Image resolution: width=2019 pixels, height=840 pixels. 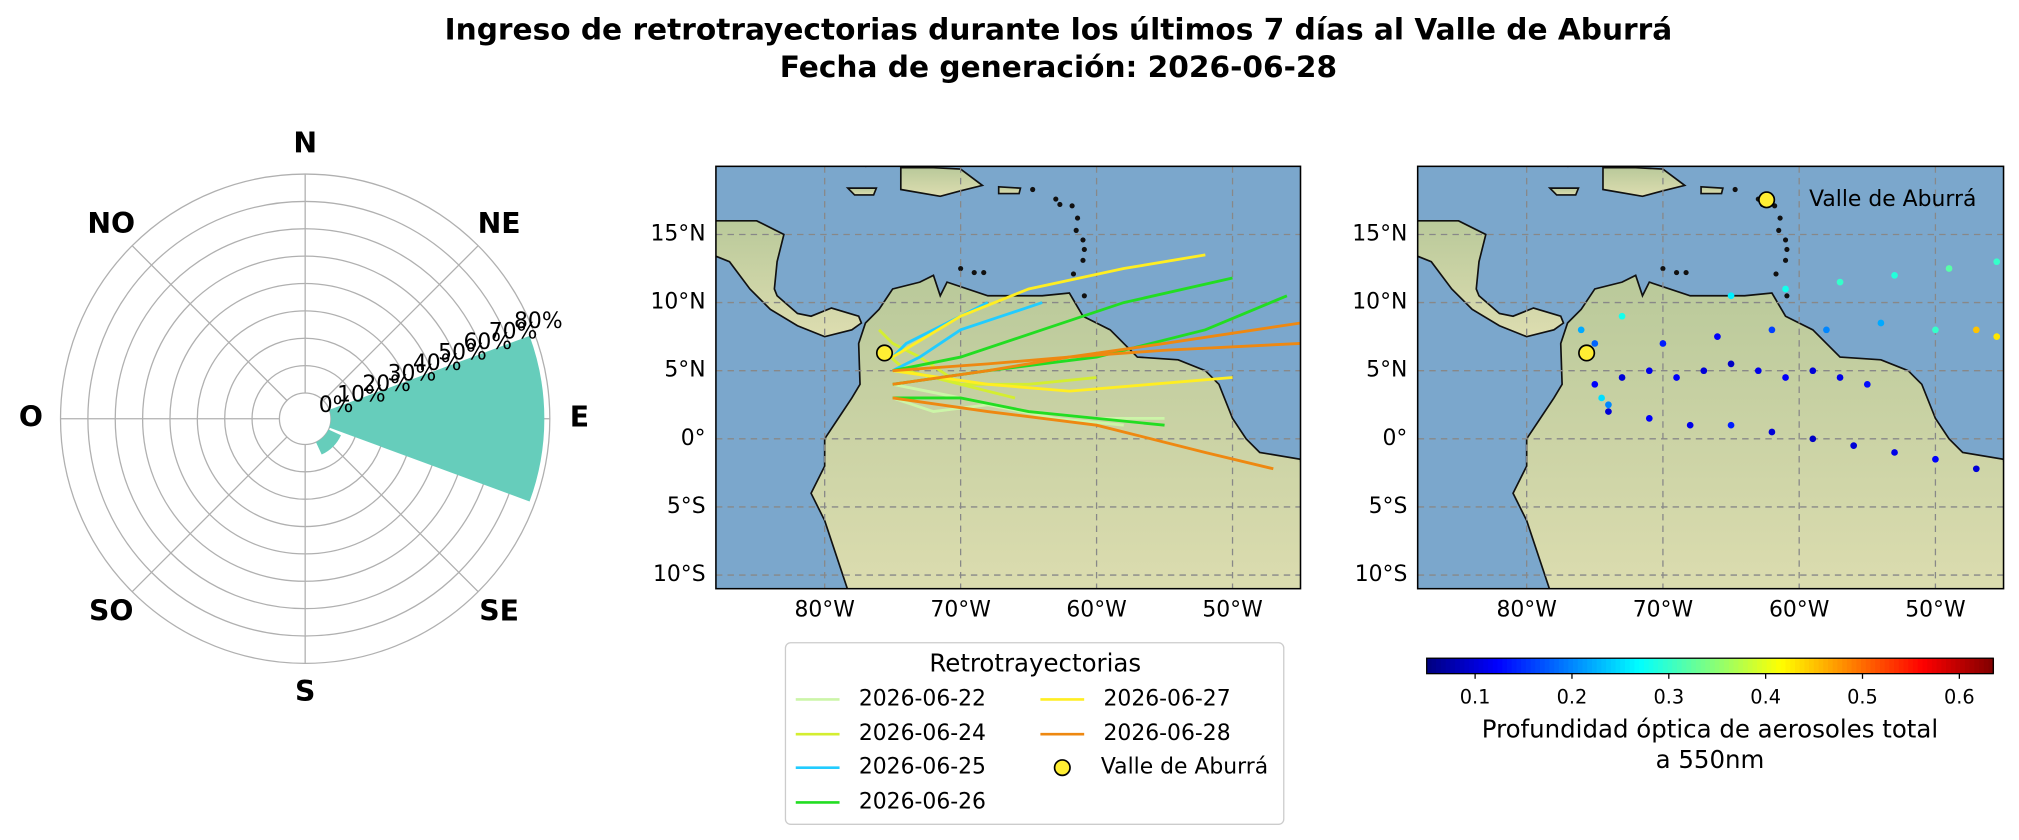 What do you see at coordinates (1395, 438) in the screenshot?
I see `y-tick-label: 0°` at bounding box center [1395, 438].